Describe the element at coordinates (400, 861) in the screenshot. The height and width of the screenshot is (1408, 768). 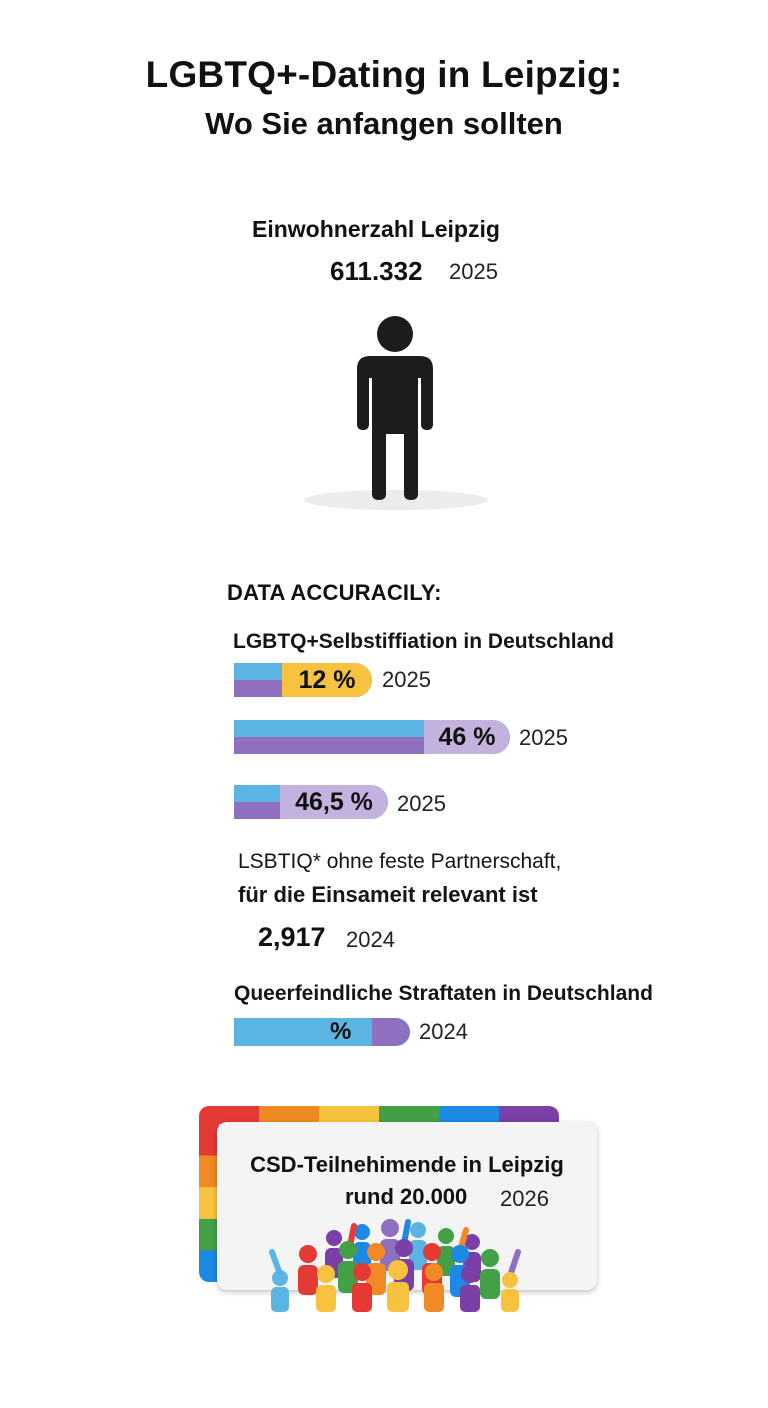
I see `single-stat-label-line1: LSBTIQ* ohne feste Partnerschaft,` at that location.